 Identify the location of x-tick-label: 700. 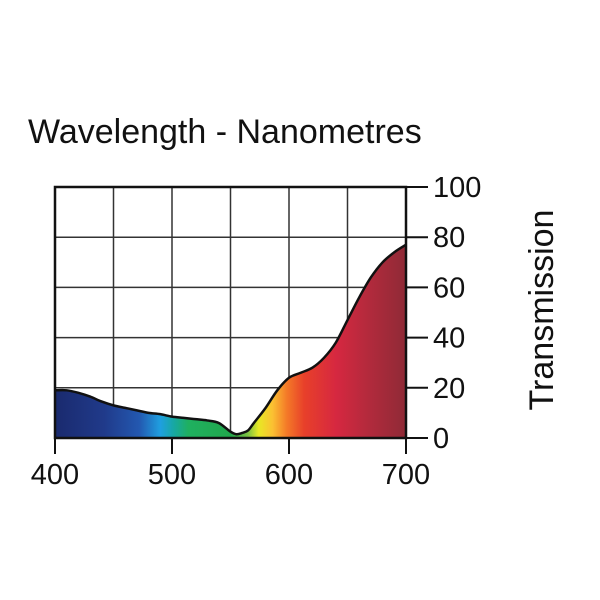
(406, 475).